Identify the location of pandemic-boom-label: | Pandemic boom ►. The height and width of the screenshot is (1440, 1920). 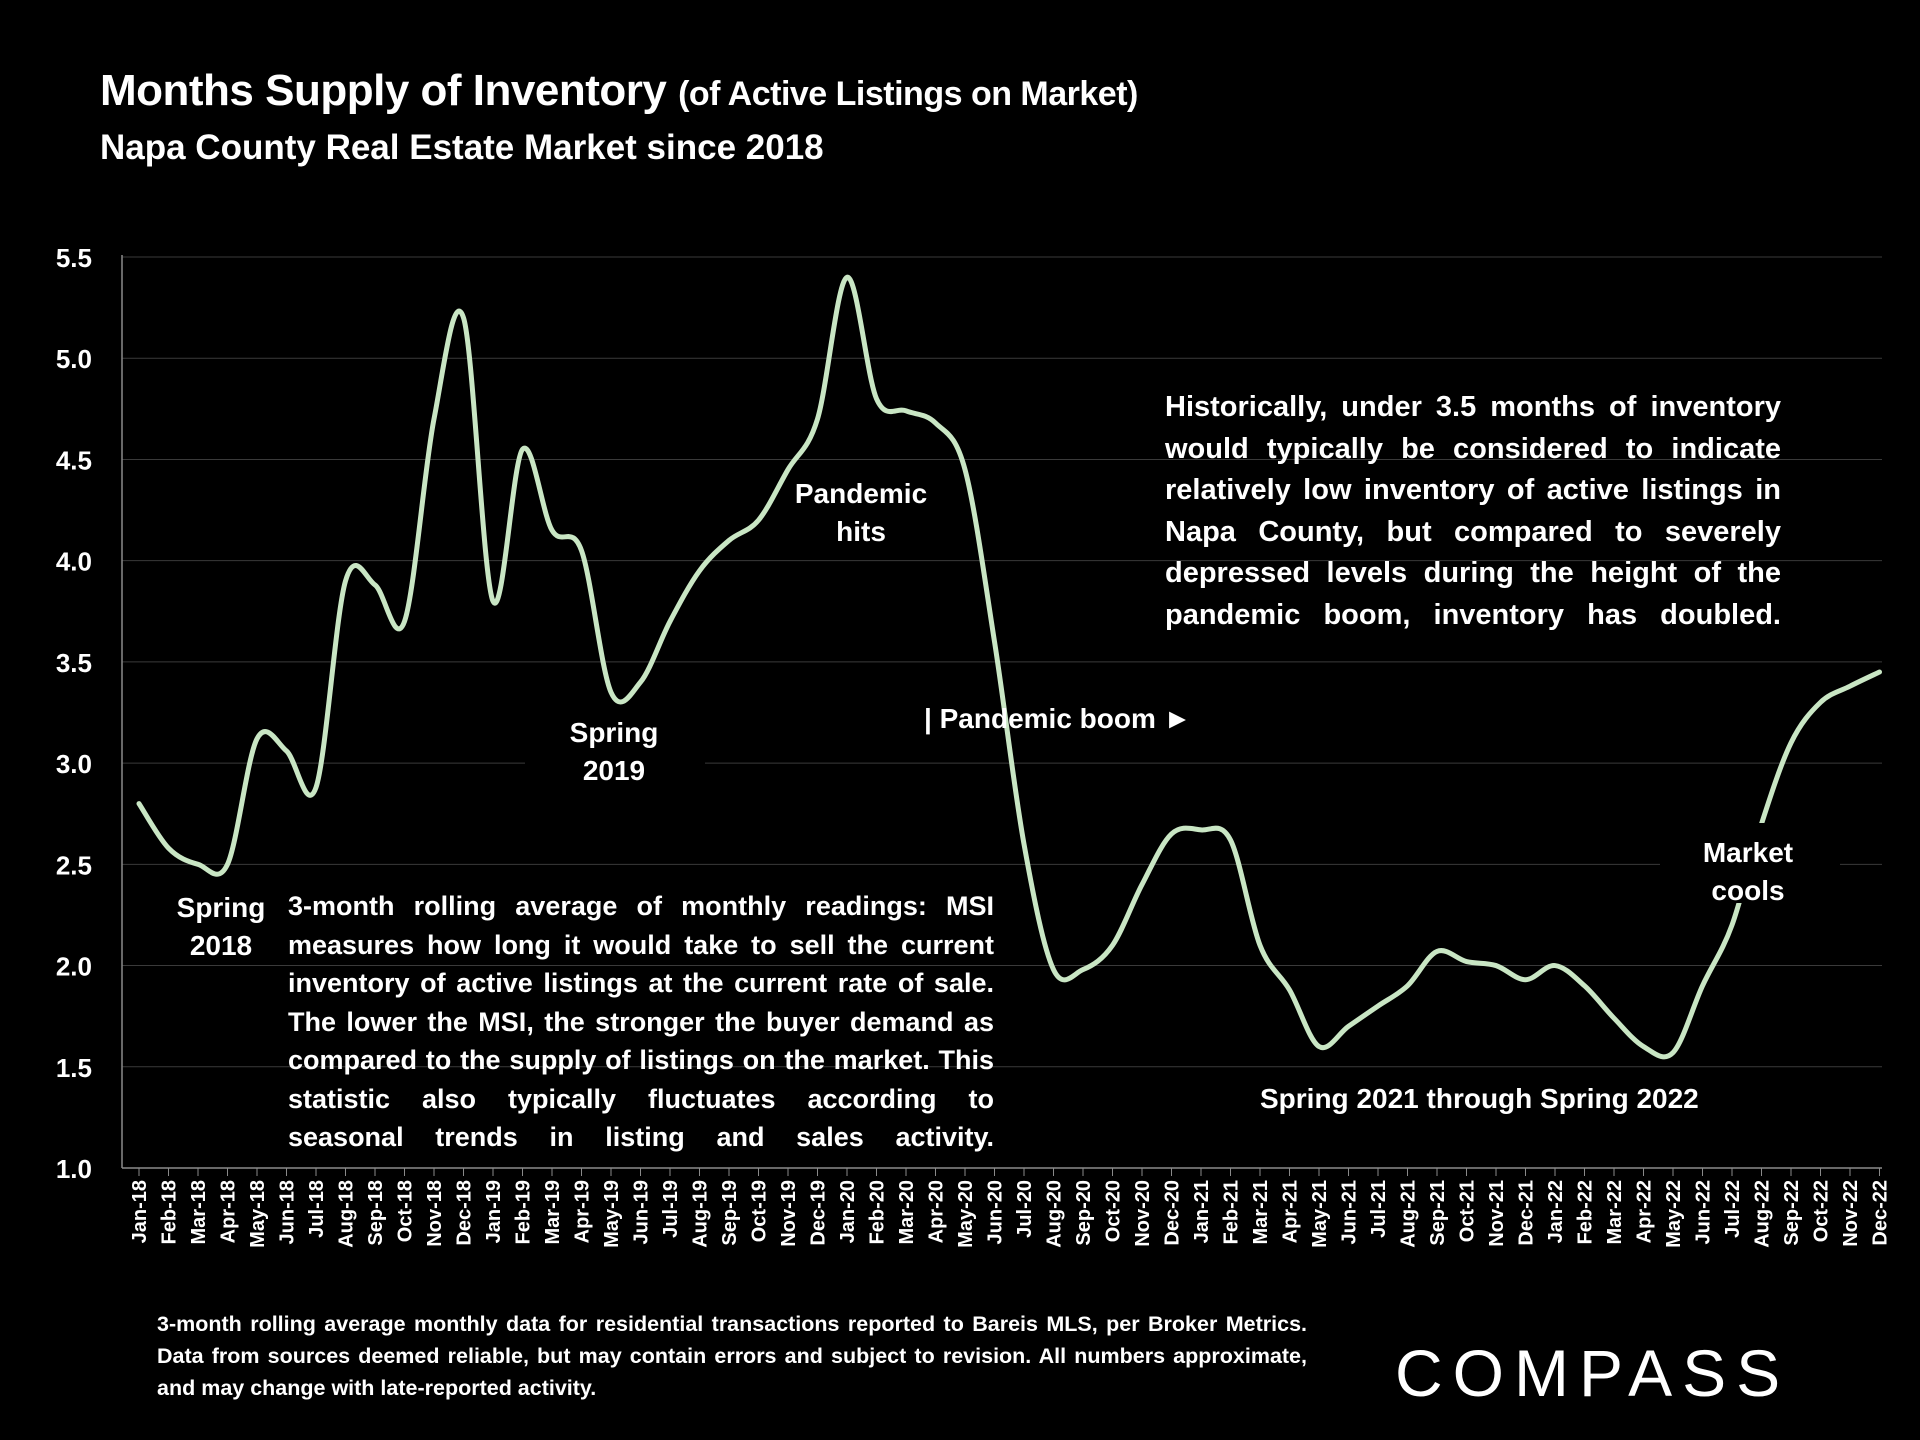
(1058, 718).